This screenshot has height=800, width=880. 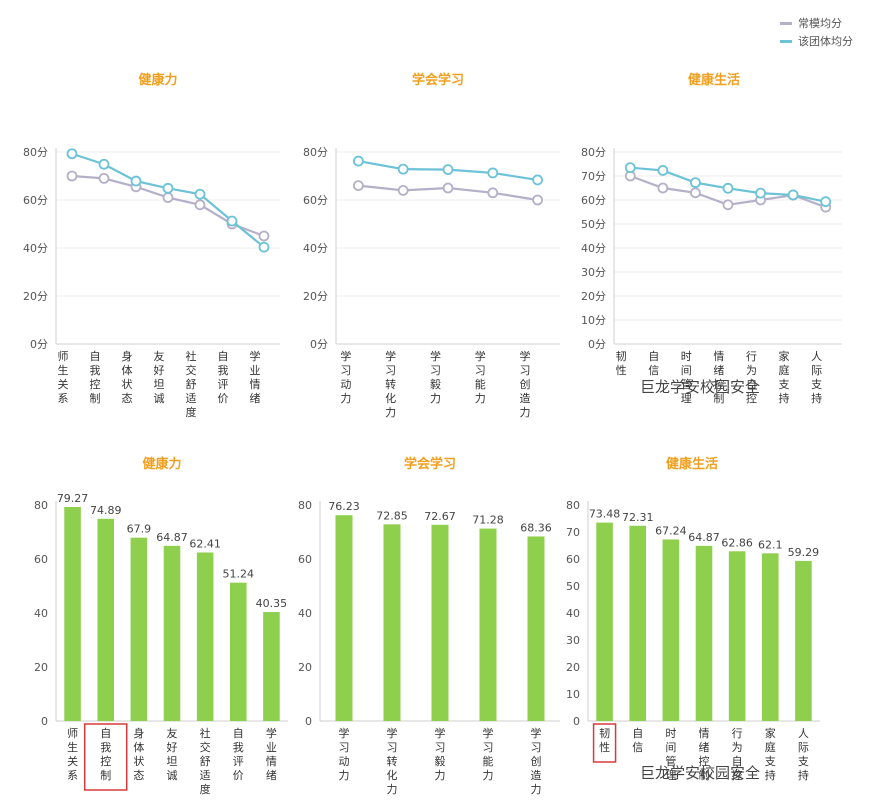 I want to click on x-tick-label: 行为自控, so click(x=737, y=754).